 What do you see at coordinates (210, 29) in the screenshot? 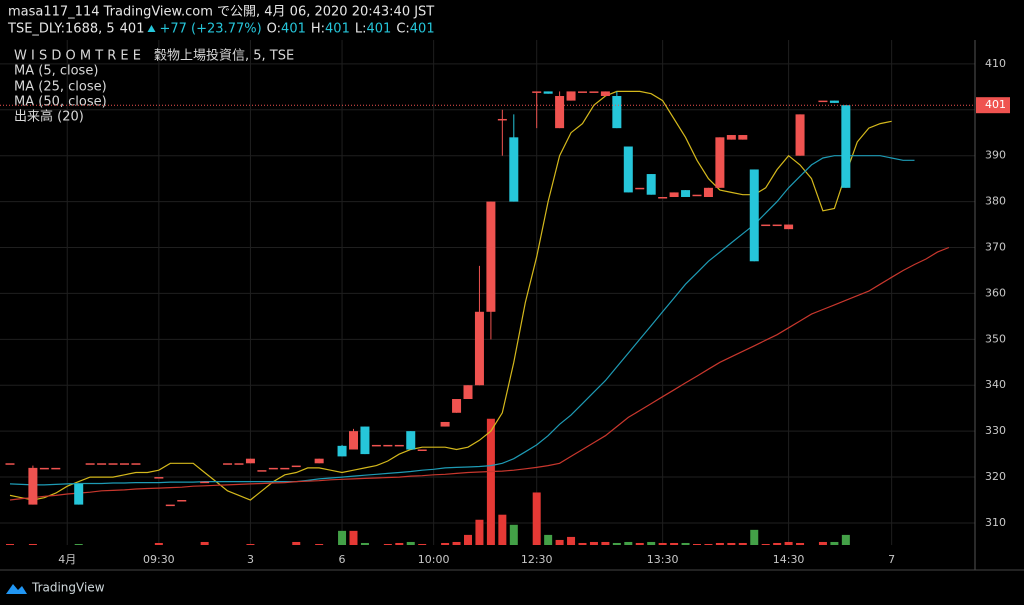
I see `price-change: +77 (+23.77%)` at bounding box center [210, 29].